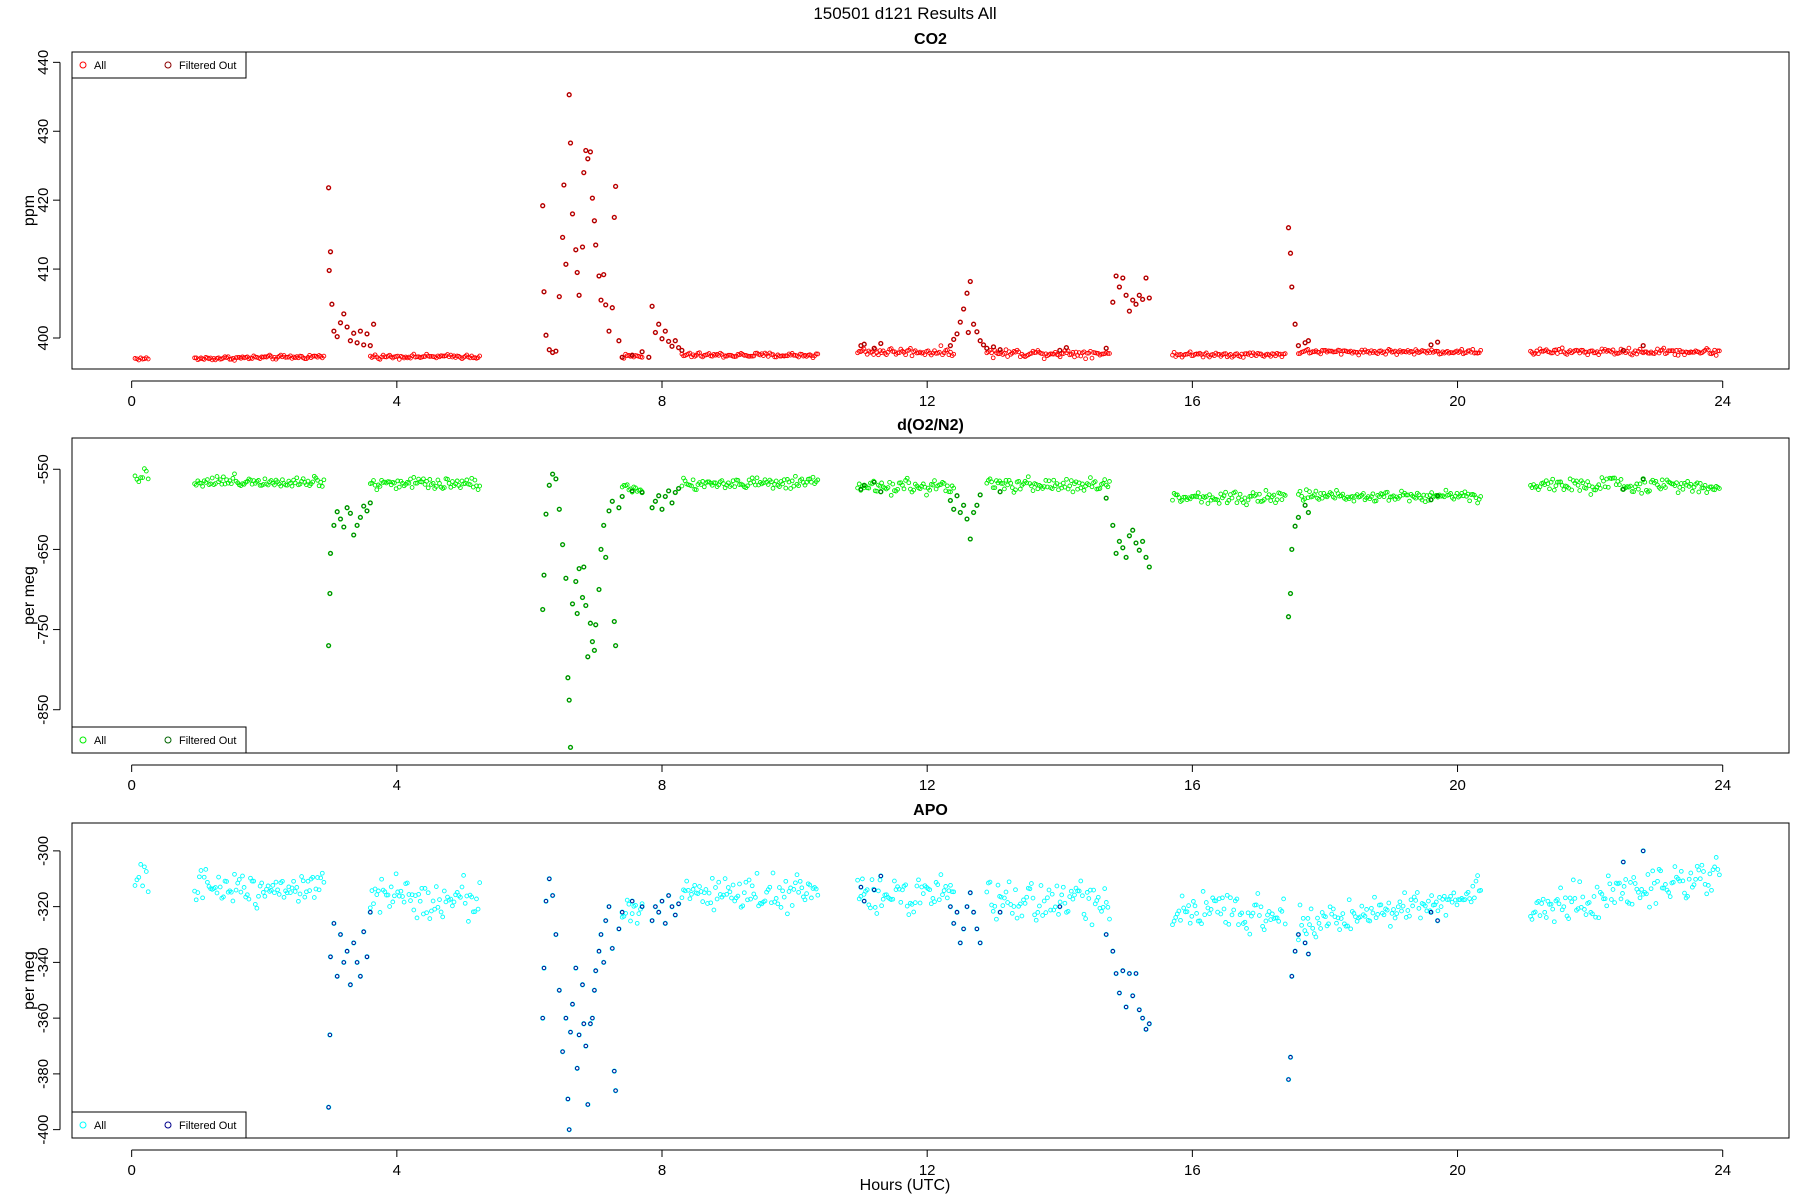 This screenshot has width=1800, height=1200. What do you see at coordinates (83, 1125) in the screenshot?
I see `legend-marker-all` at bounding box center [83, 1125].